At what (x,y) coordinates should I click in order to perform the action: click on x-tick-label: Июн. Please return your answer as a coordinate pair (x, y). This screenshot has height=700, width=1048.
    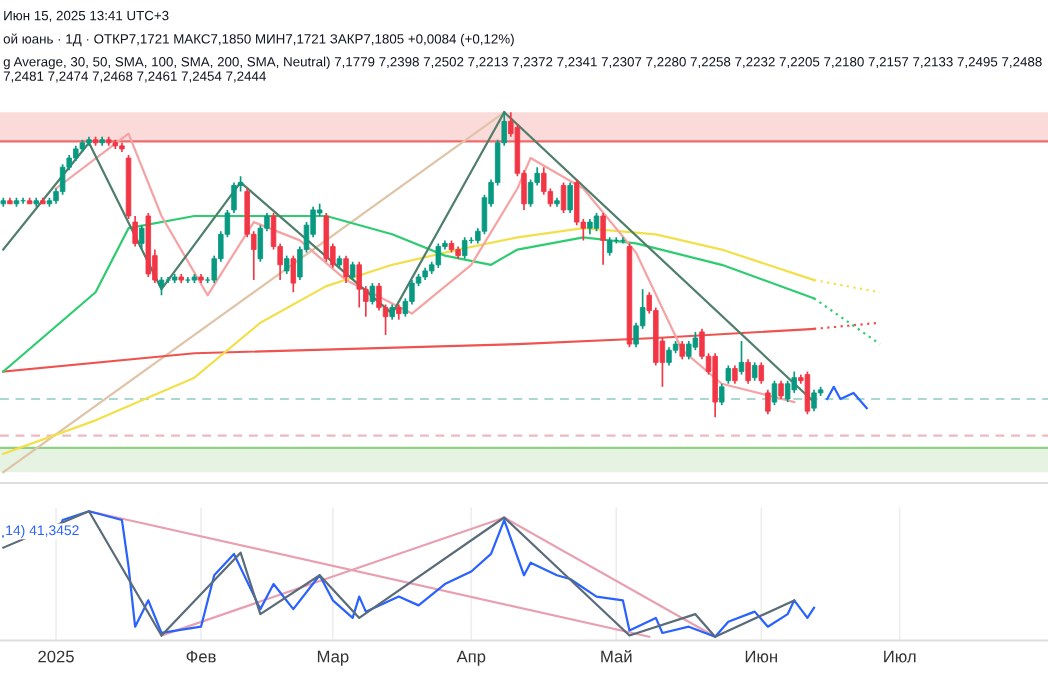
    Looking at the image, I should click on (761, 656).